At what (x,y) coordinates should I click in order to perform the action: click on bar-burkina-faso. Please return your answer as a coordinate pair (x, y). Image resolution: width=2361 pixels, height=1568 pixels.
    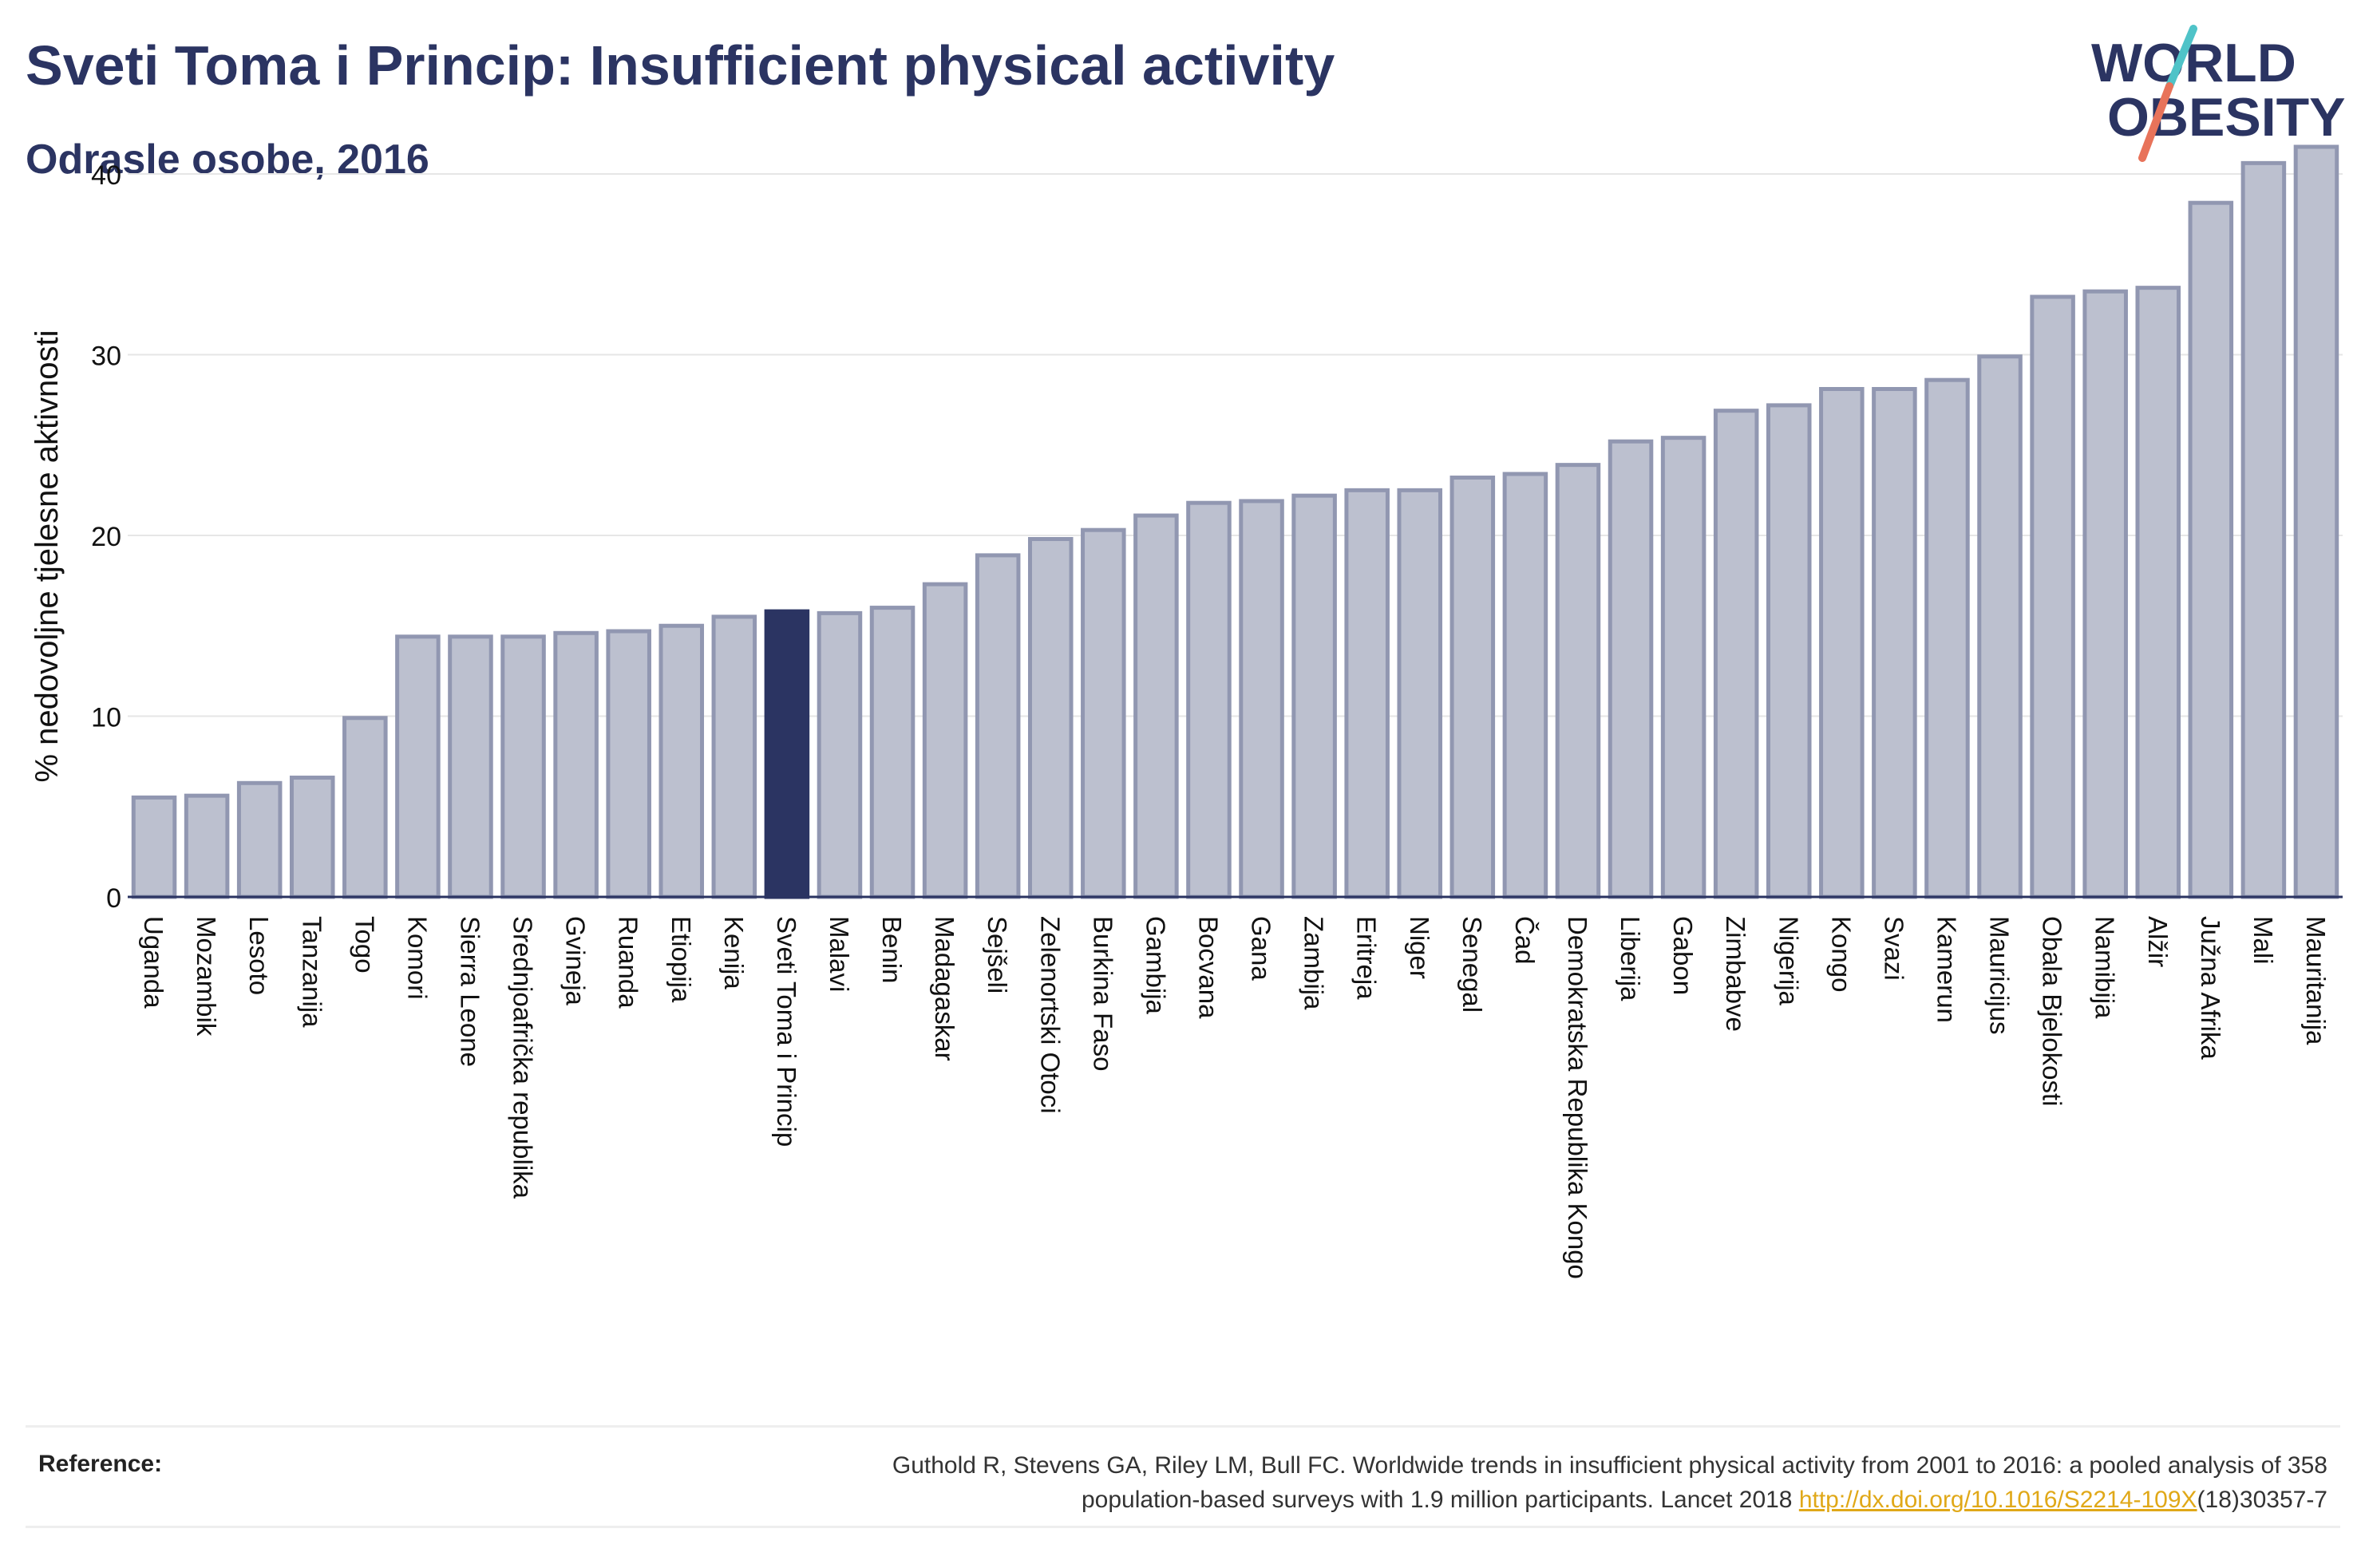
    Looking at the image, I should click on (1103, 713).